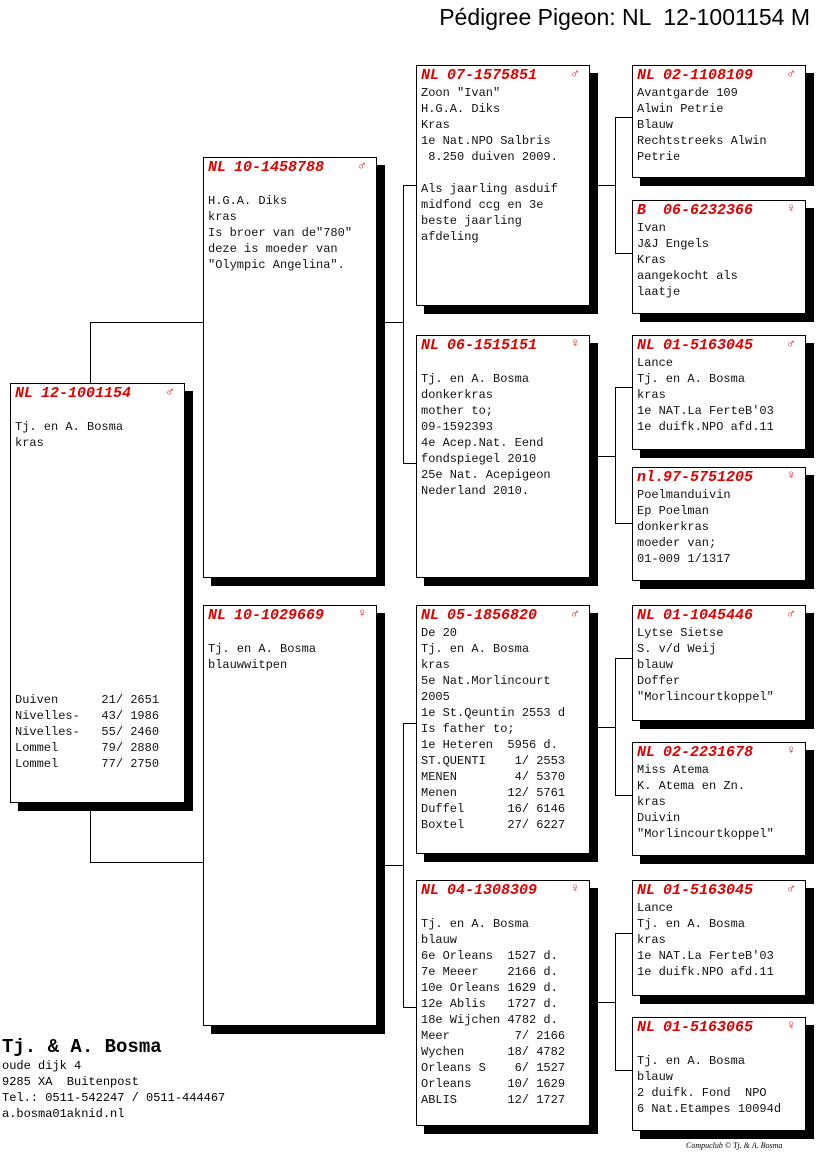  Describe the element at coordinates (457, 395) in the screenshot. I see `detail-line: donkerkras` at that location.